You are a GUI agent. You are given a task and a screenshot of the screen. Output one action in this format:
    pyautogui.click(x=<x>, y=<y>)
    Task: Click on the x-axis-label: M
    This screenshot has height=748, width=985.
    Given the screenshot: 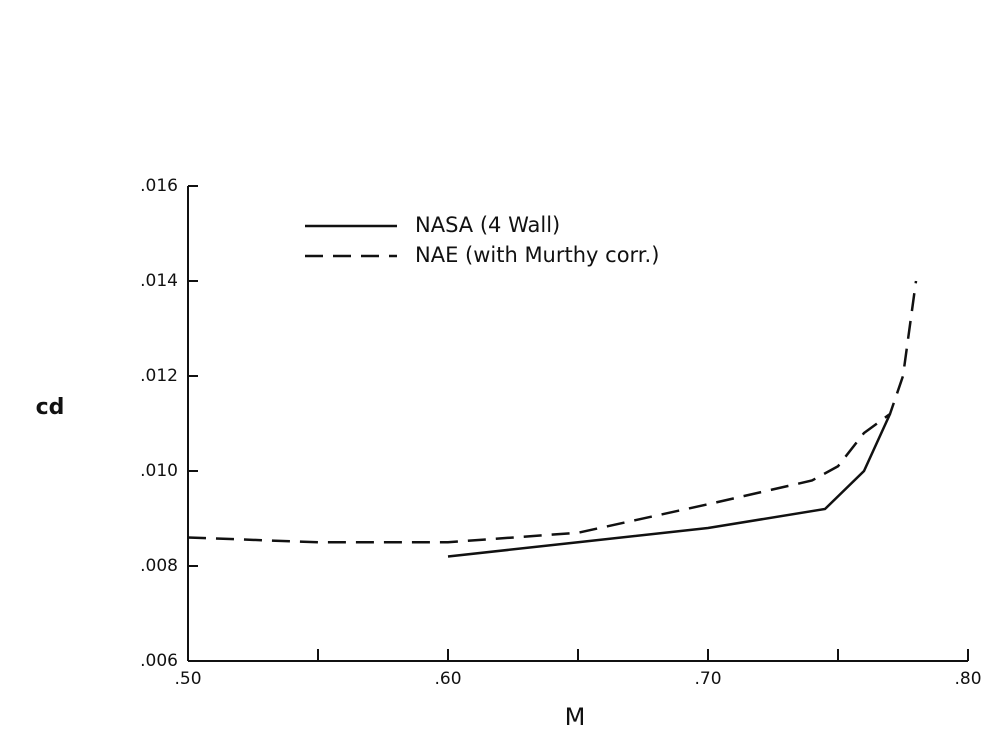 What is the action you would take?
    pyautogui.click(x=575, y=717)
    